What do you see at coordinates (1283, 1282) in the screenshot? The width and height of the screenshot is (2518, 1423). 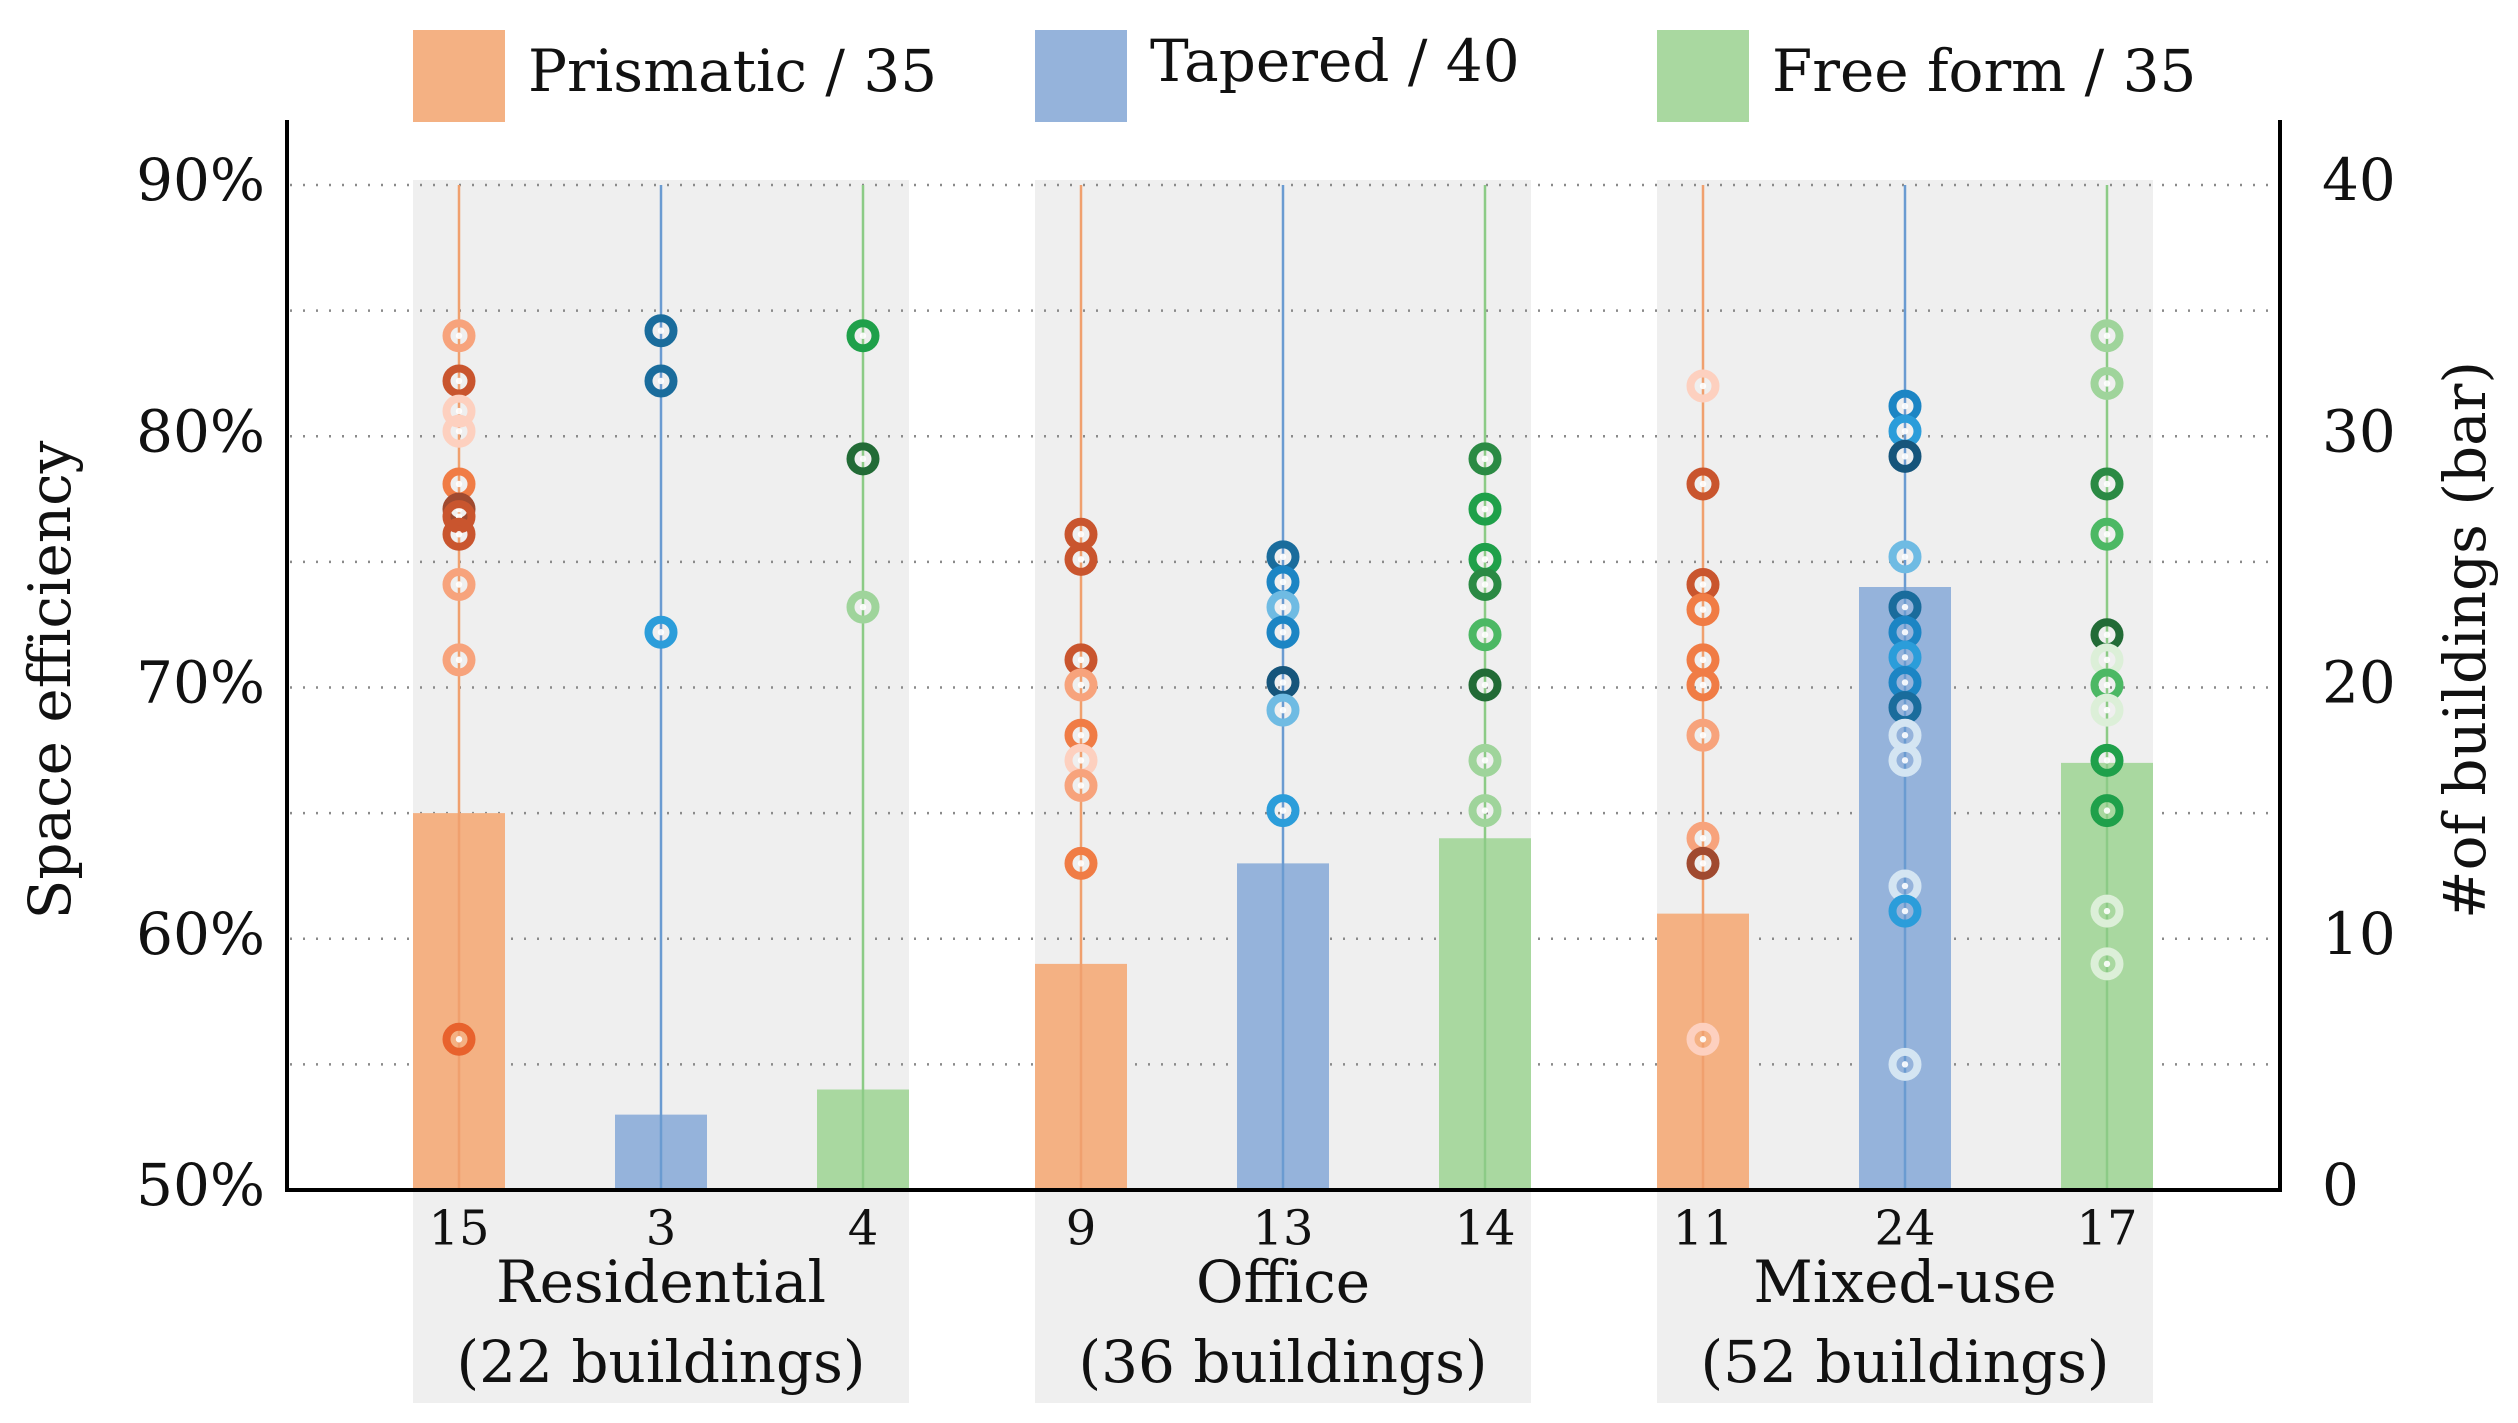 I see `group-label-1: Office` at bounding box center [1283, 1282].